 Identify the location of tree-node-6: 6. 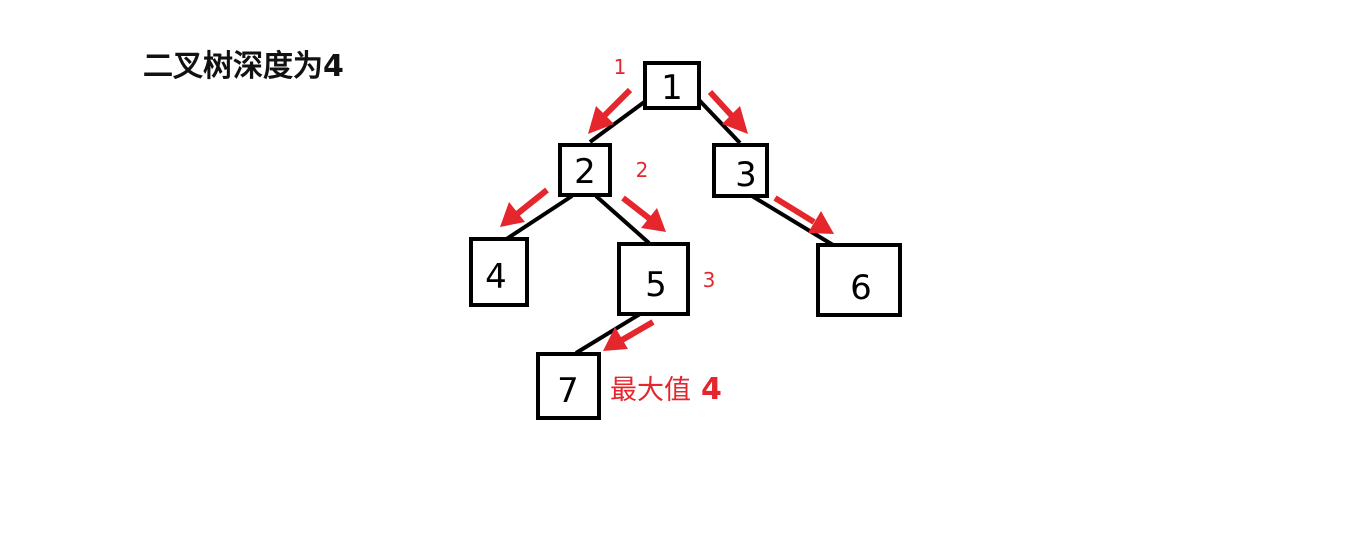
(859, 280).